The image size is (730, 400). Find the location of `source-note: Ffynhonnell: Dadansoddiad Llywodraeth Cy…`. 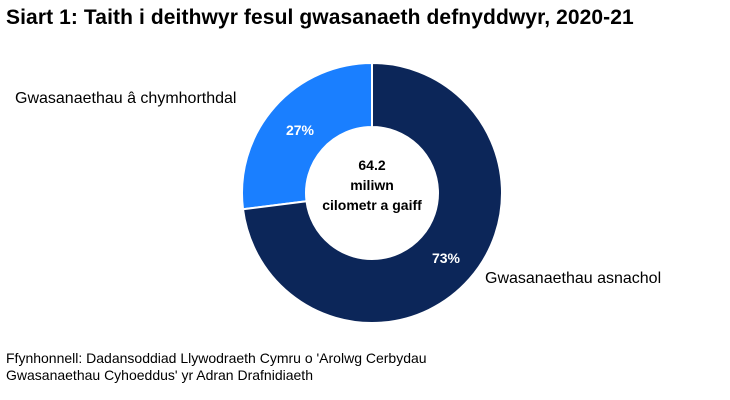

source-note: Ffynhonnell: Dadansoddiad Llywodraeth Cy… is located at coordinates (276, 367).